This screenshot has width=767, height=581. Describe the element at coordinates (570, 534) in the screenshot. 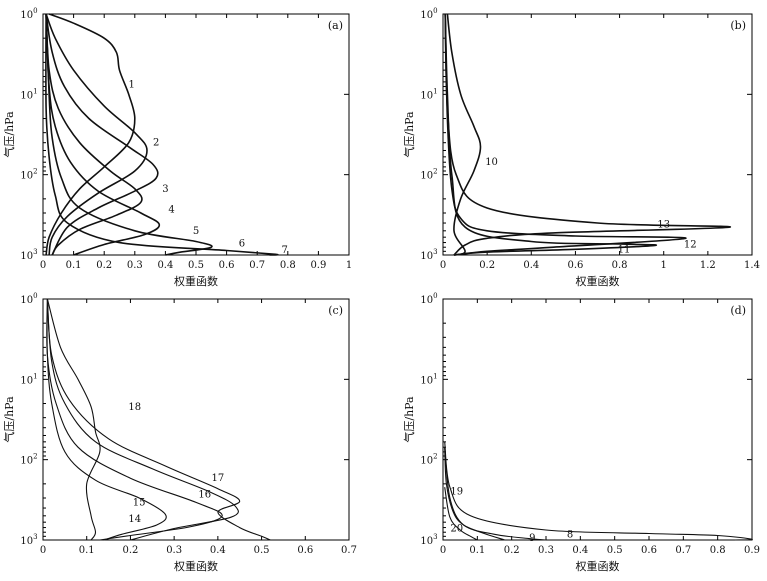

I see `series-label-8: 8` at that location.